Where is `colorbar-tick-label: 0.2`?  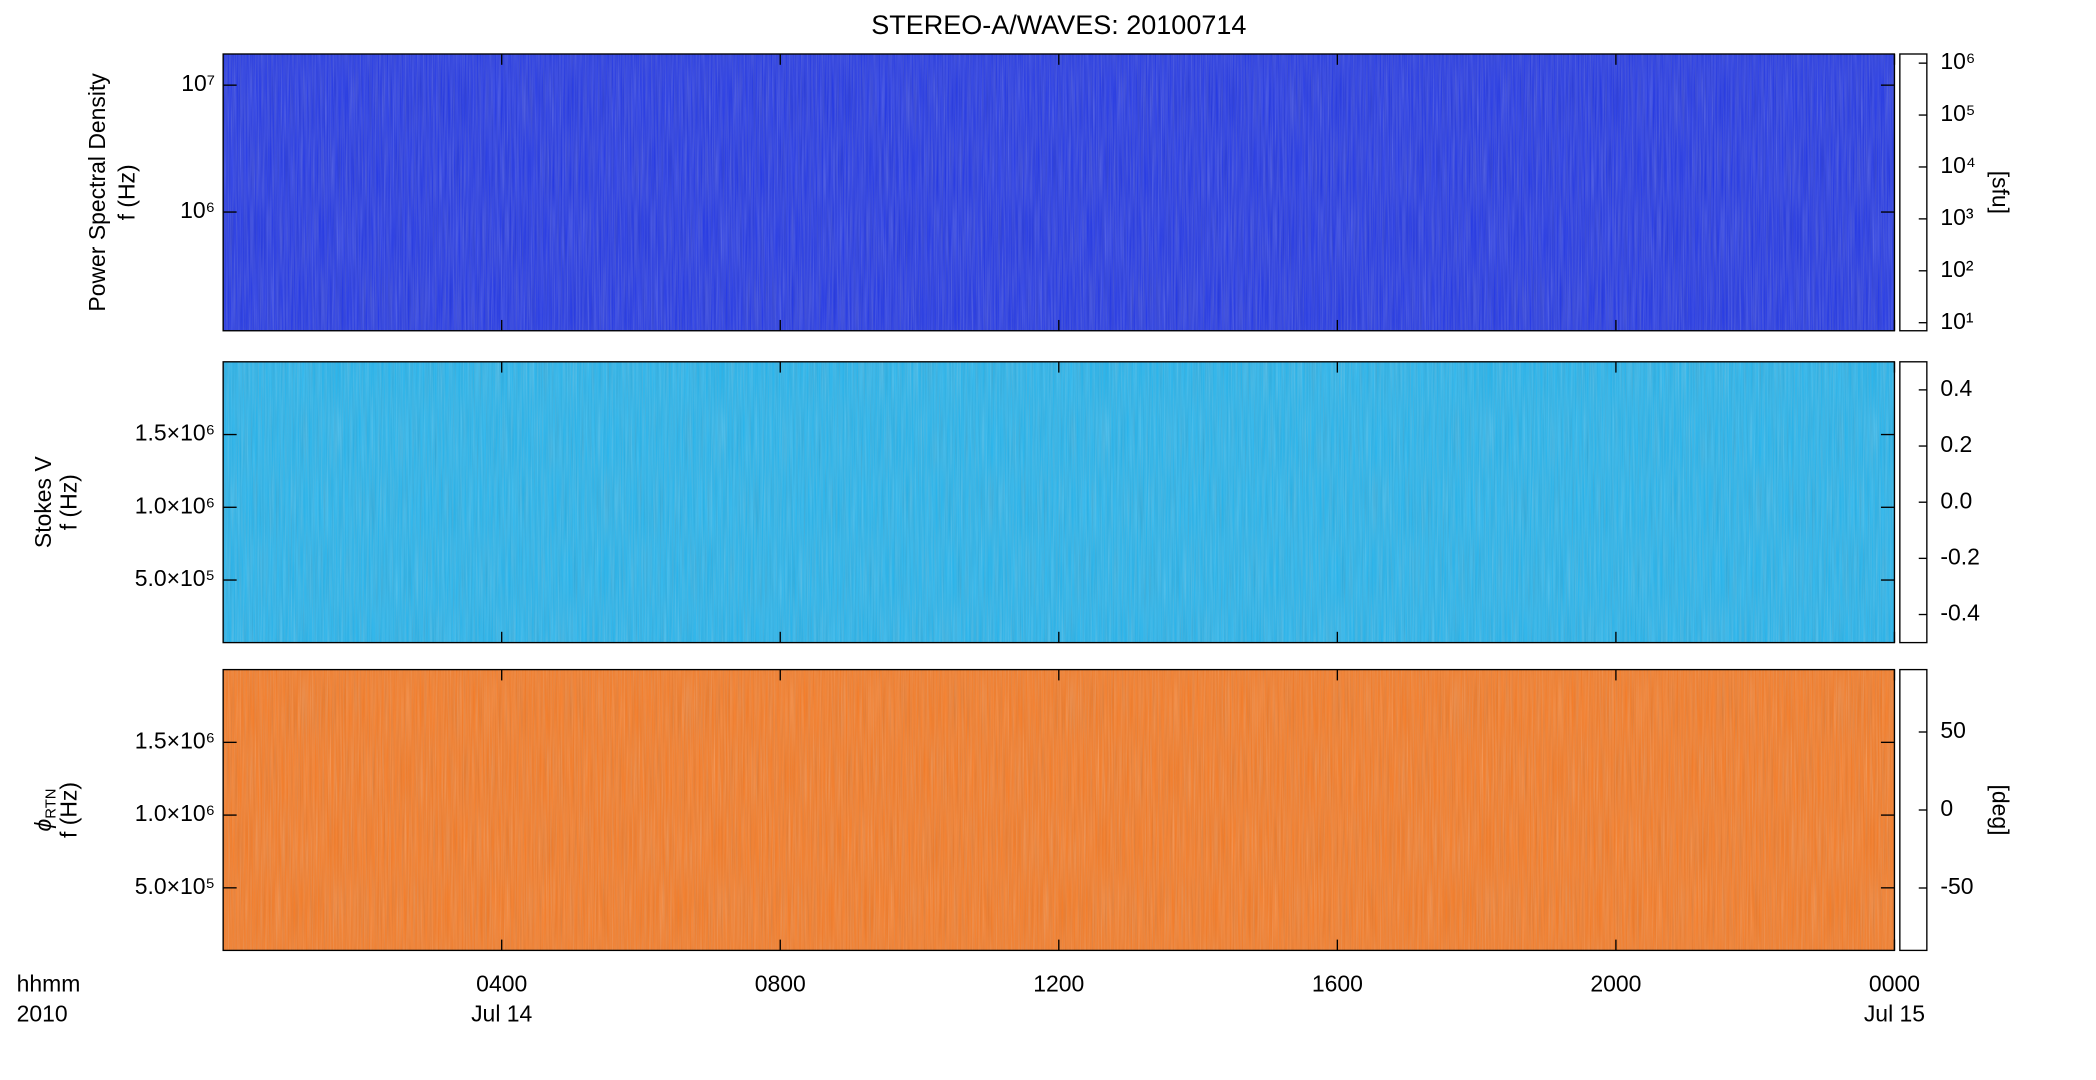 colorbar-tick-label: 0.2 is located at coordinates (1956, 444).